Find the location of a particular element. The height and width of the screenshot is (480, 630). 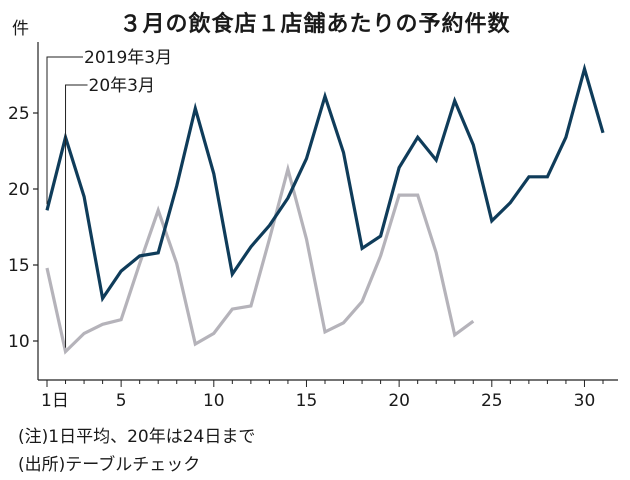

x-tick-label: 10 is located at coordinates (214, 401).